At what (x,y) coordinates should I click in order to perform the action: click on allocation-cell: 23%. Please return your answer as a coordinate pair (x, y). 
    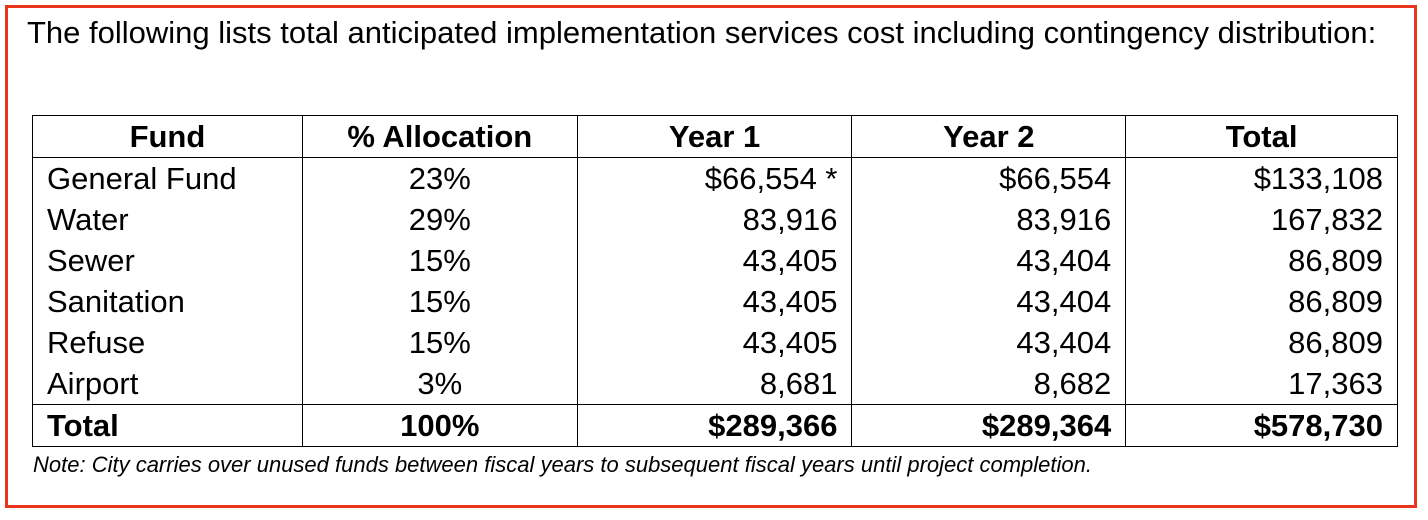
    Looking at the image, I should click on (439, 178).